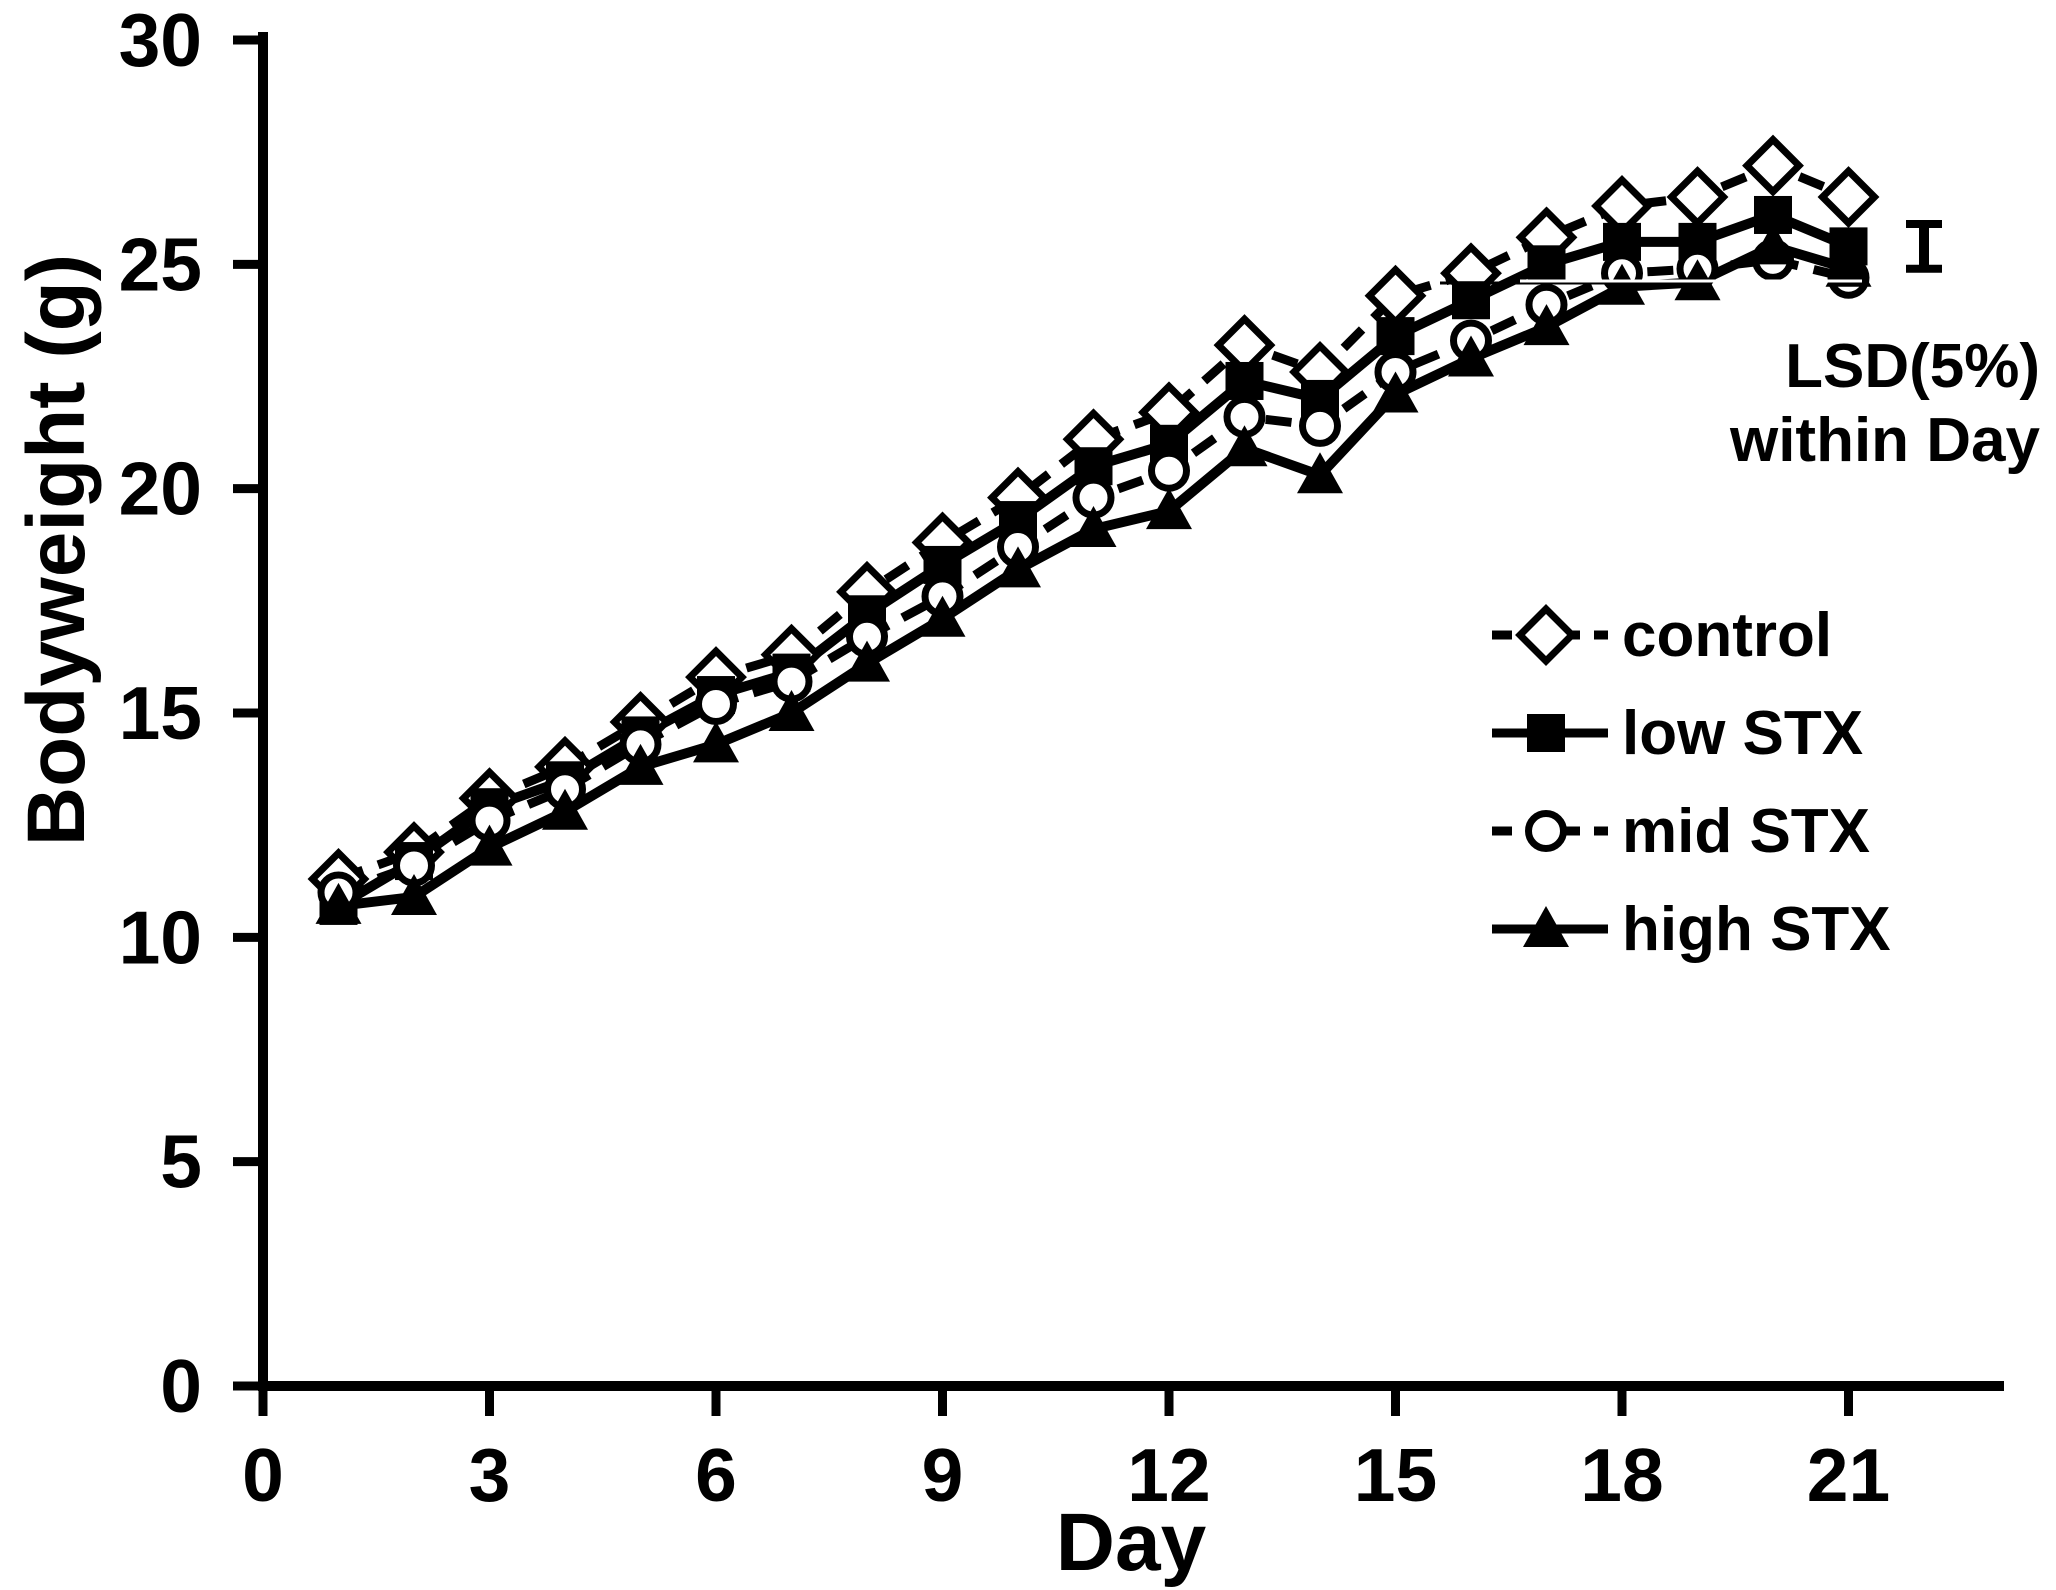 The image size is (2056, 1590). What do you see at coordinates (160, 41) in the screenshot?
I see `y-tick-label: 30` at bounding box center [160, 41].